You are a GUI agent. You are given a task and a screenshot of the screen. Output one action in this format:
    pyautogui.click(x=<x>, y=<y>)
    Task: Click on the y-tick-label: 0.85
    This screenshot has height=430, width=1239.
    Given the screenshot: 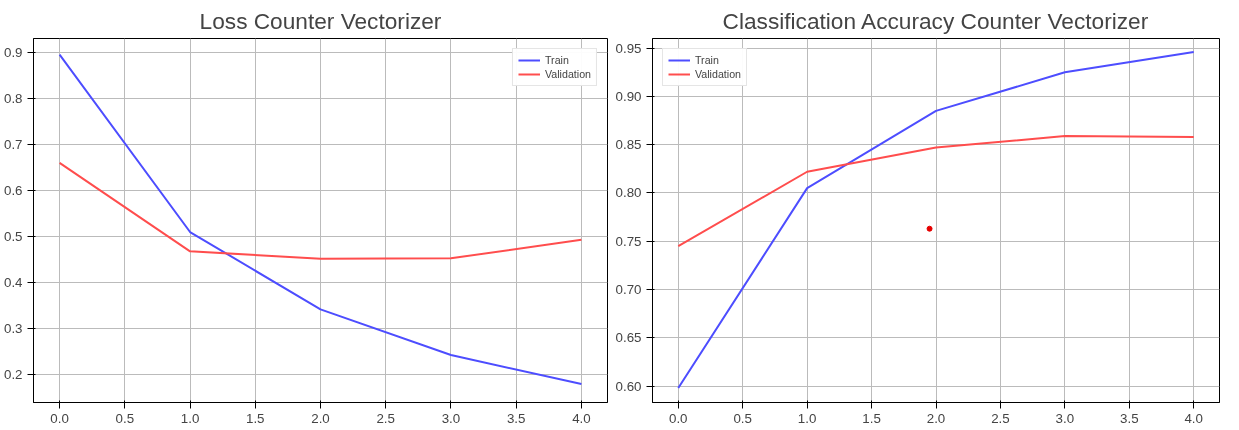 What is the action you would take?
    pyautogui.click(x=628, y=145)
    